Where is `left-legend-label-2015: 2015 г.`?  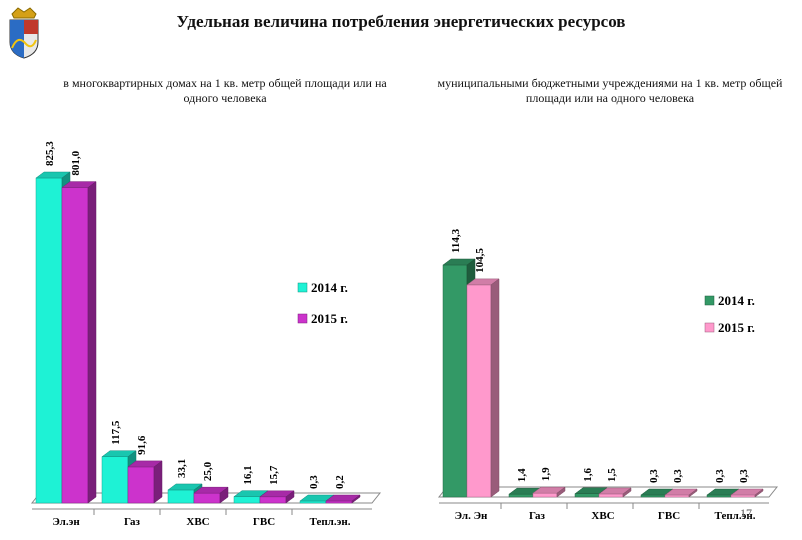 left-legend-label-2015: 2015 г. is located at coordinates (329, 318).